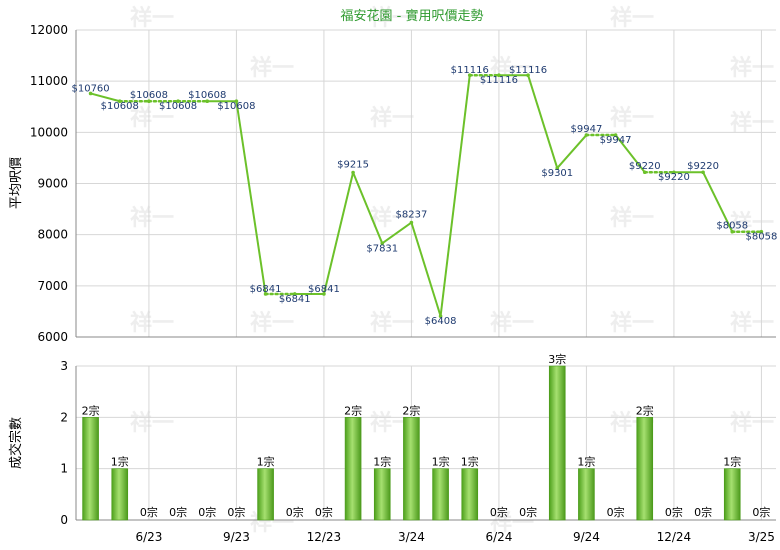 This screenshot has width=780, height=550. I want to click on price-point-label: $8237, so click(412, 215).